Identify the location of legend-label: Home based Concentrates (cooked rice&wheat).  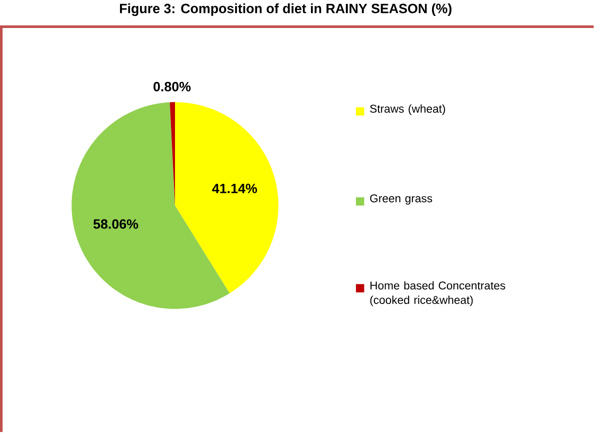
(438, 293).